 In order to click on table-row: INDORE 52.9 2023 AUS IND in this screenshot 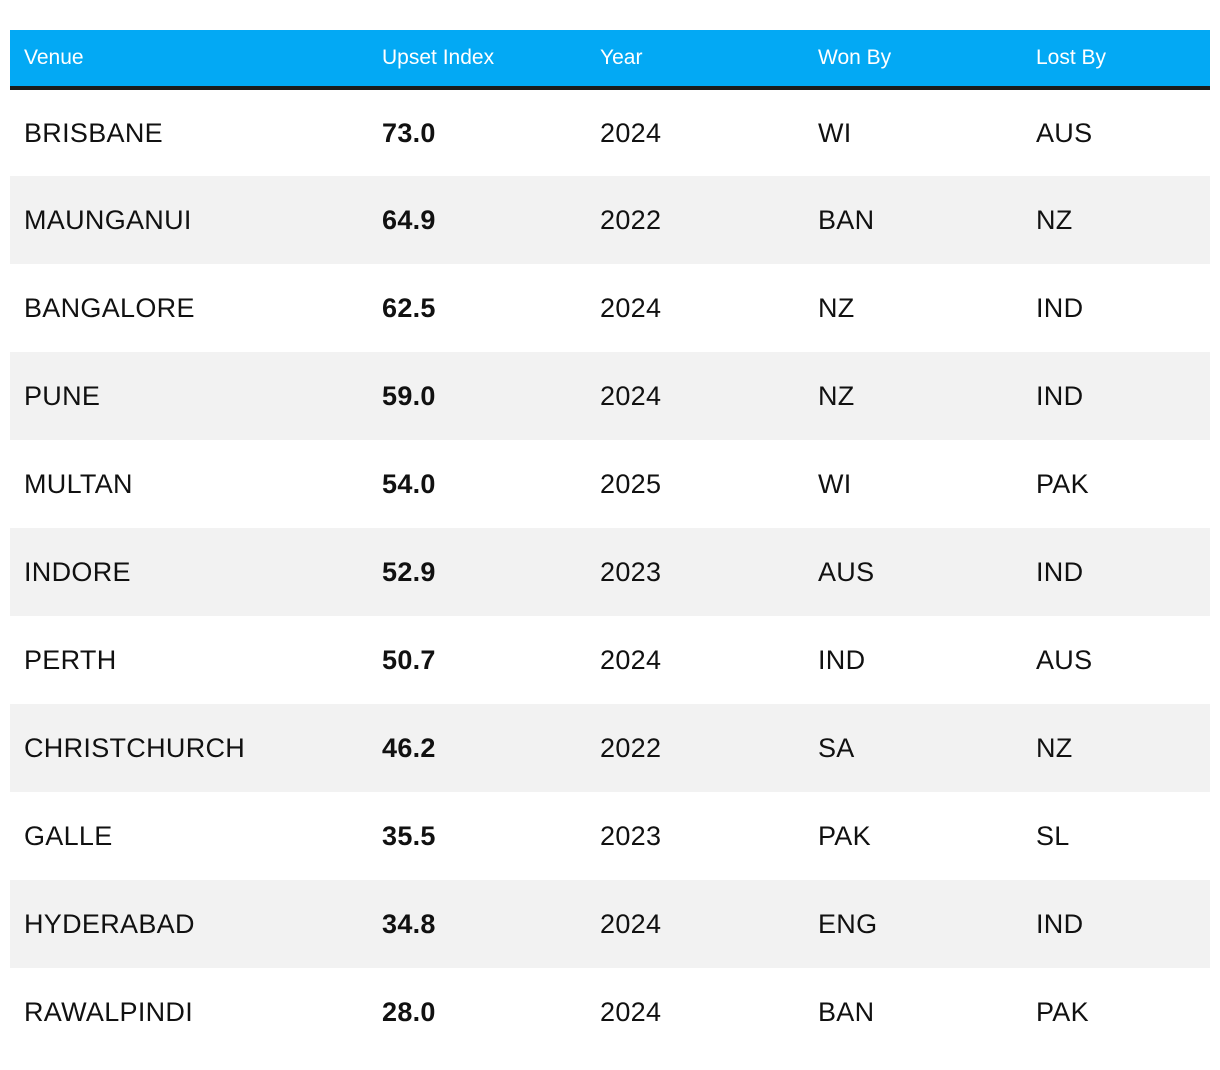, I will do `click(610, 572)`.